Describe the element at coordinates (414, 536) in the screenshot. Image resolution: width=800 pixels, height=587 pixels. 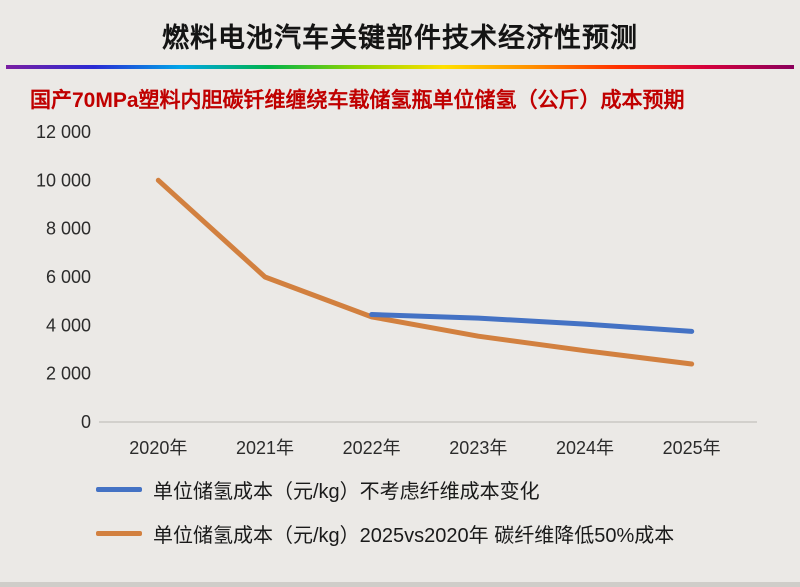
I see `legend-label-orange: 单位储氢成本（元/kg）2025vs2020年 碳纤维降低50%成本` at that location.